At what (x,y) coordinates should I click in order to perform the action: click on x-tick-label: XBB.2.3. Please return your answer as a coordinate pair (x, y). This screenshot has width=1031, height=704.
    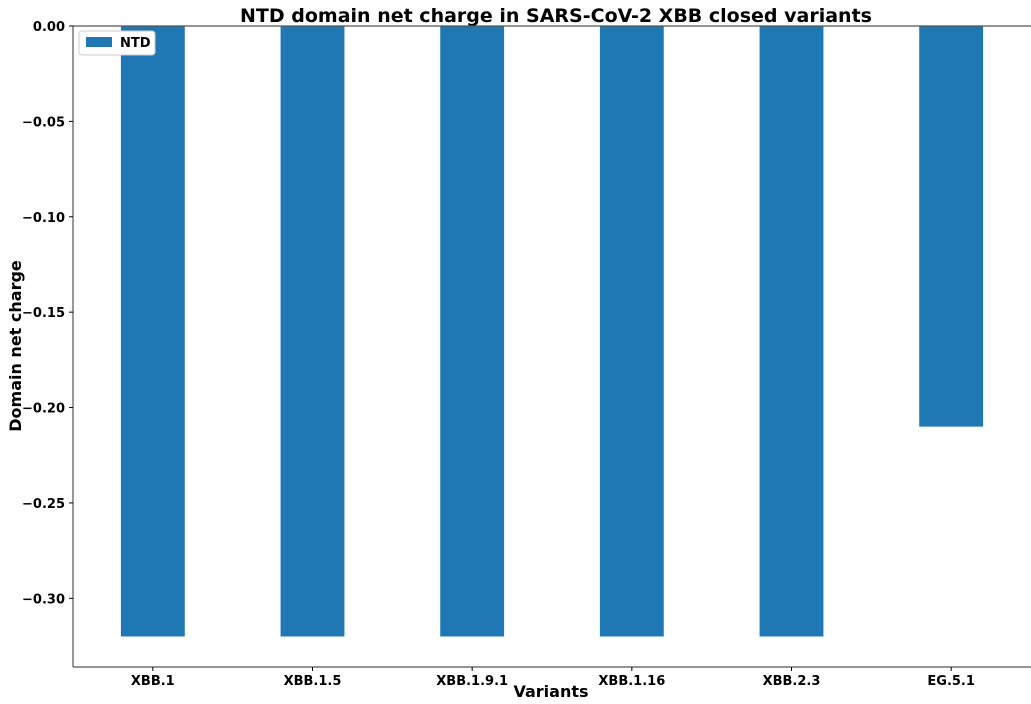
    Looking at the image, I should click on (792, 681).